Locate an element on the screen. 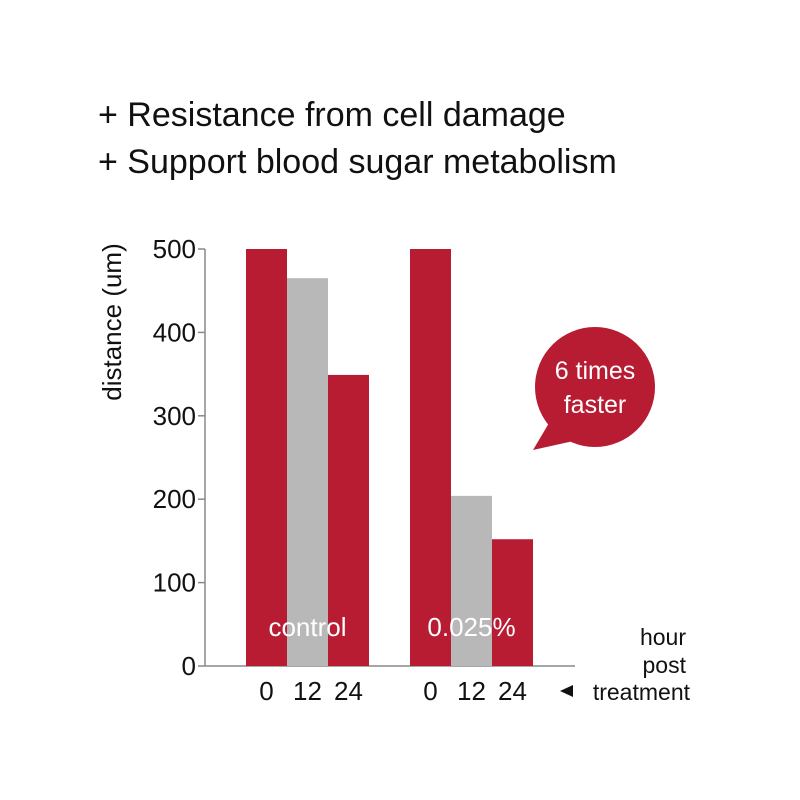 Image resolution: width=800 pixels, height=800 pixels. x-unit-line-3: treatment is located at coordinates (642, 692).